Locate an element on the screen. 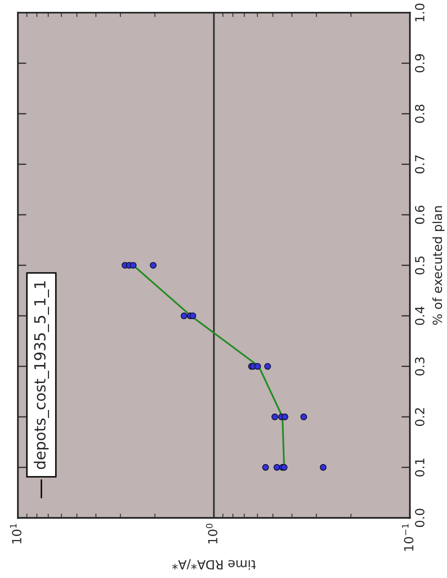  x-tick-label: 10$^{−1}$ is located at coordinates (408, 537).